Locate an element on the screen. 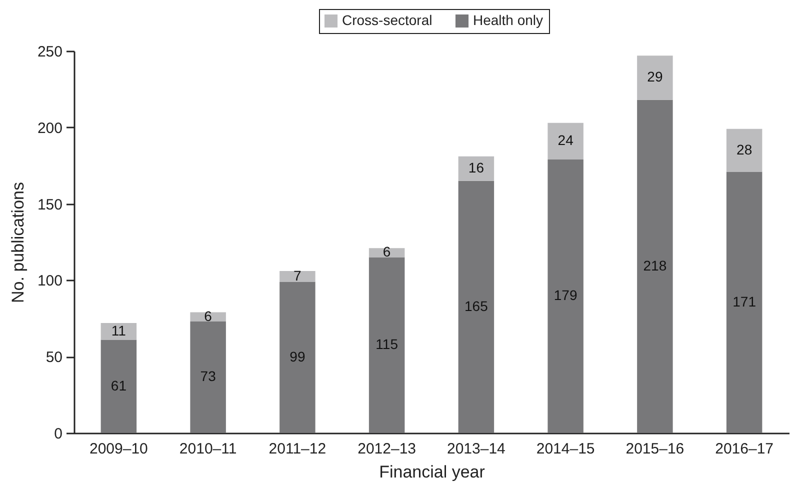 The height and width of the screenshot is (492, 806). y-tick-label: 100 is located at coordinates (49, 281).